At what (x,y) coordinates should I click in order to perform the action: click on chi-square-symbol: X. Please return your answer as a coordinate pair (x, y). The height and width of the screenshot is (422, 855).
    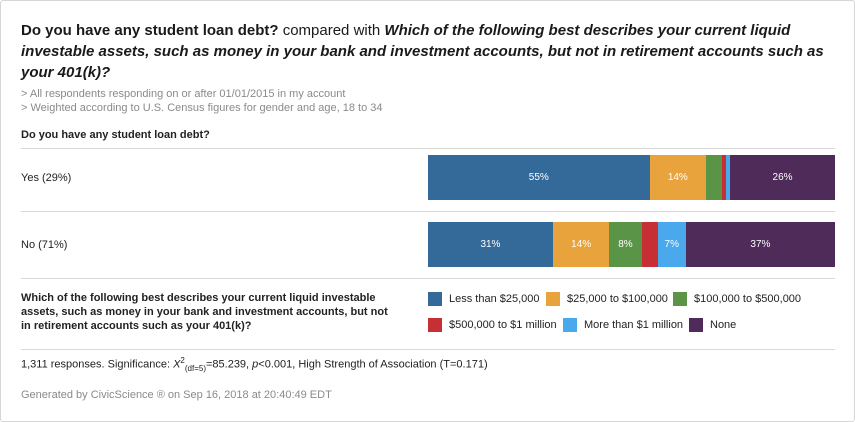
    Looking at the image, I should click on (177, 364).